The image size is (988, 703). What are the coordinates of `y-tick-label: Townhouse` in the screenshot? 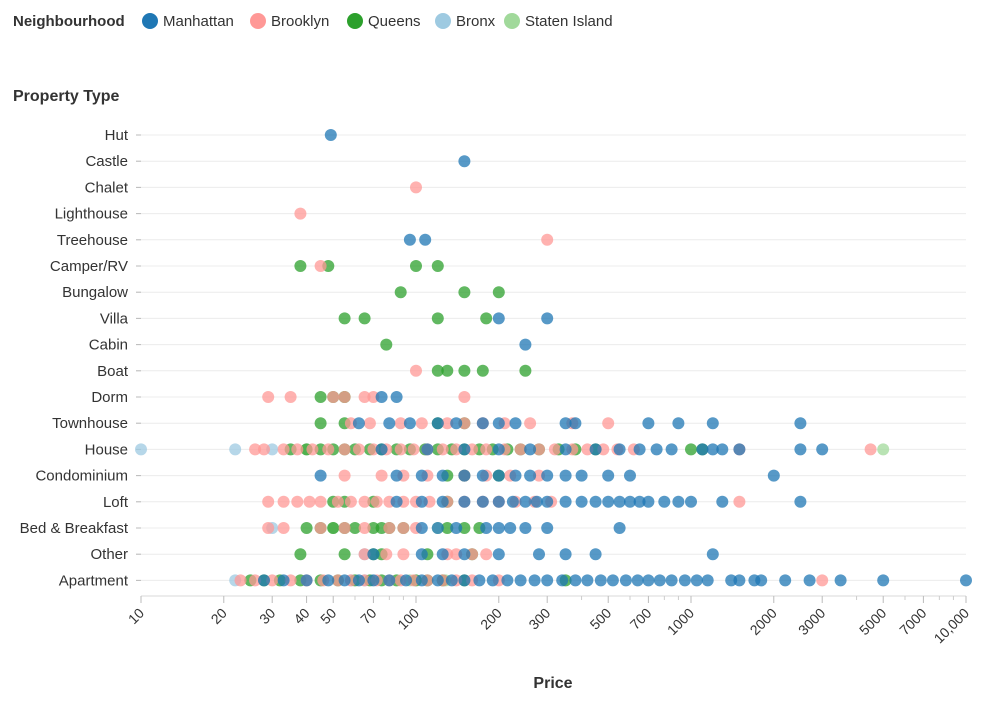 It's located at (90, 423).